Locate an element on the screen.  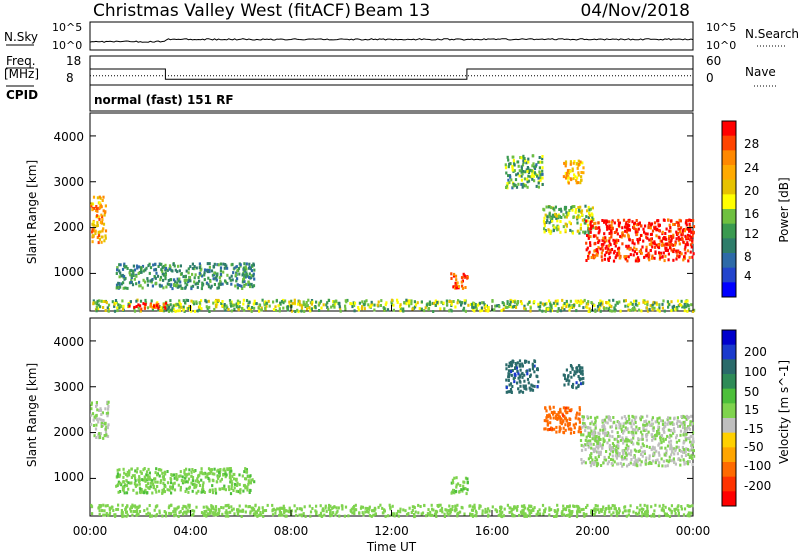
xtick-6: 00:00 is located at coordinates (693, 531).